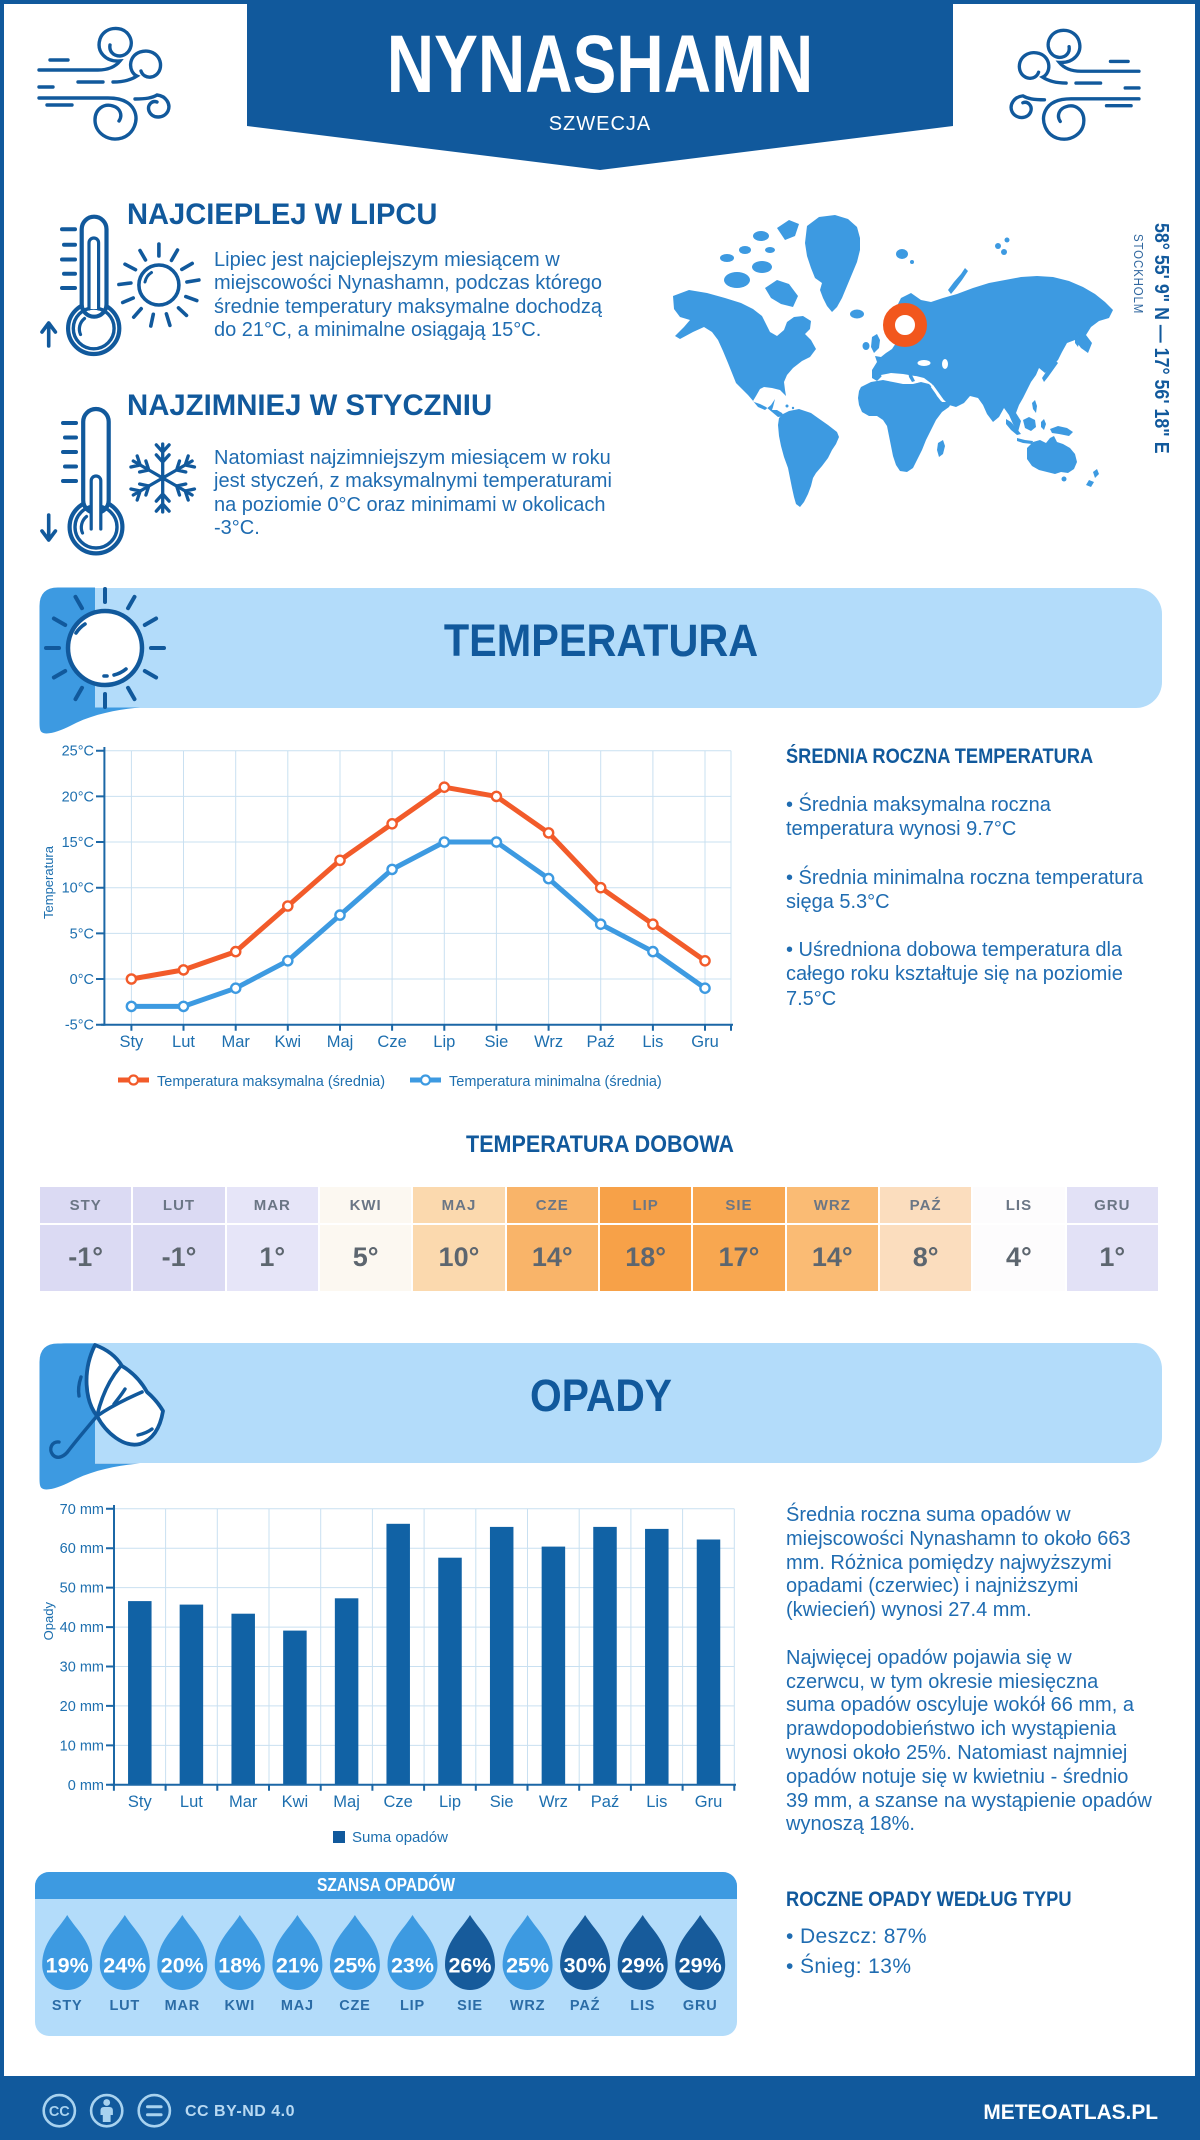  I want to click on svg-text: 23%, so click(412, 1966).